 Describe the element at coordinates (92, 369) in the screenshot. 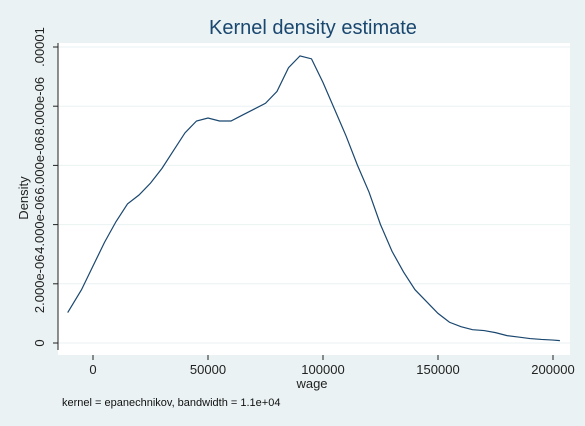

I see `x-tick-label-0: 0` at that location.